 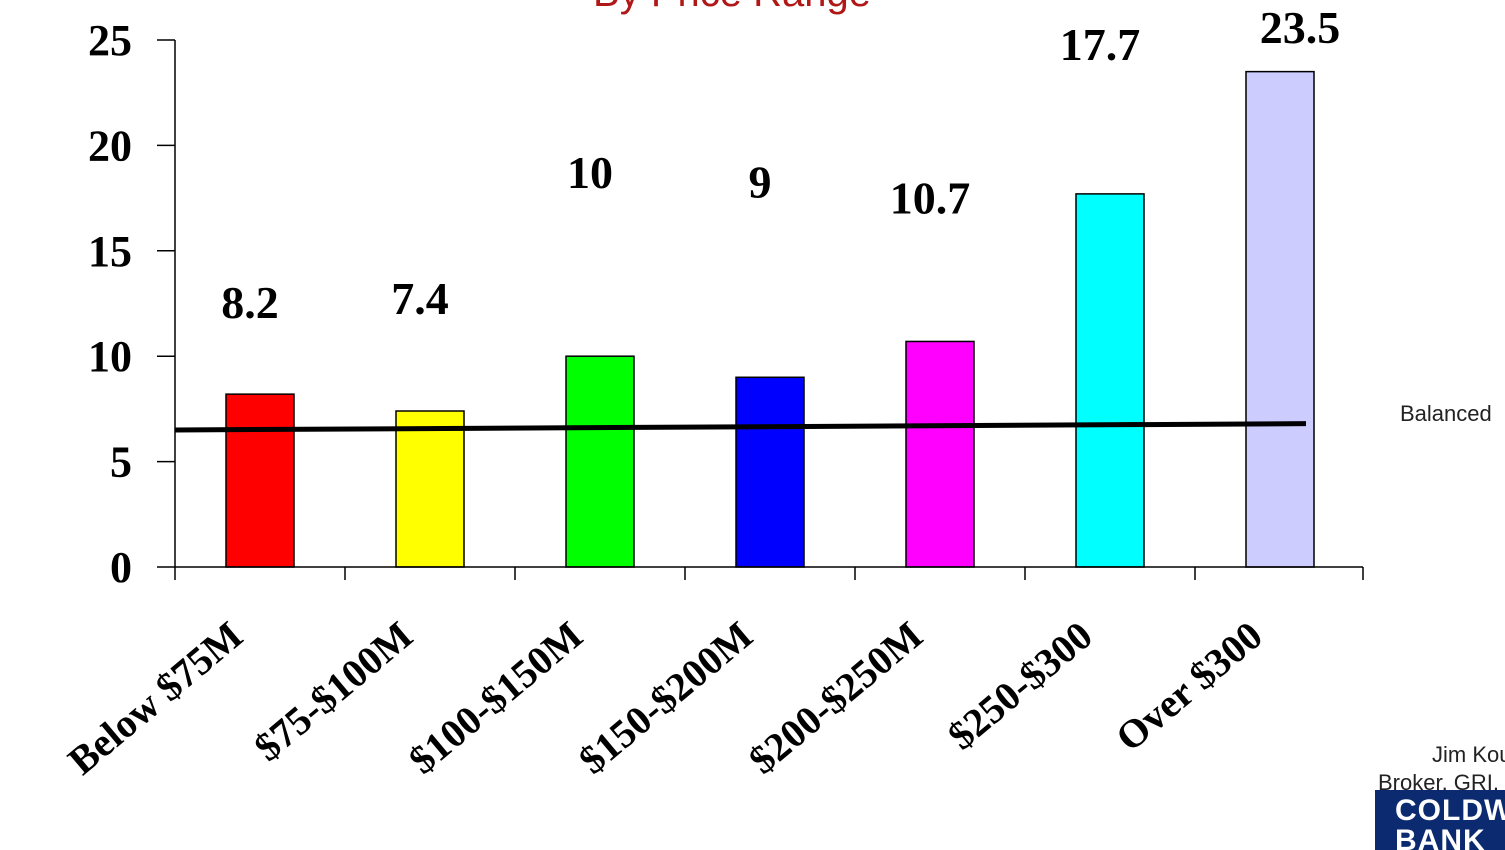 I want to click on agent-name: Jim Kou, so click(x=1468, y=754).